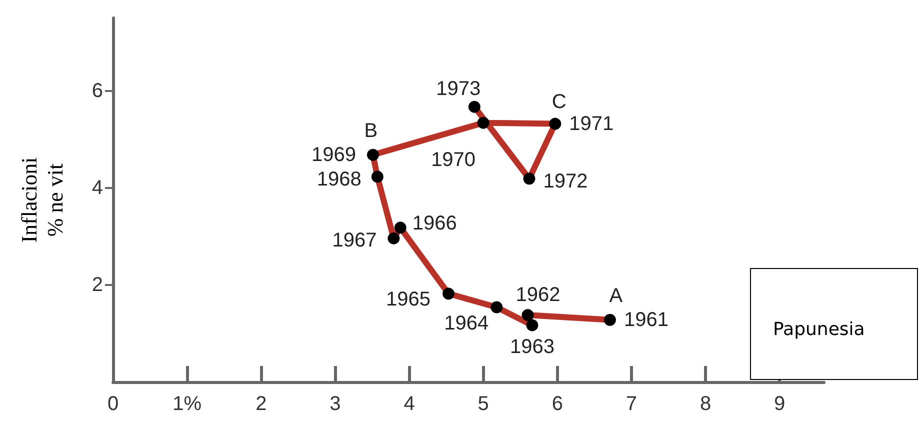 Image resolution: width=921 pixels, height=426 pixels. What do you see at coordinates (538, 295) in the screenshot?
I see `annotation: 1962` at bounding box center [538, 295].